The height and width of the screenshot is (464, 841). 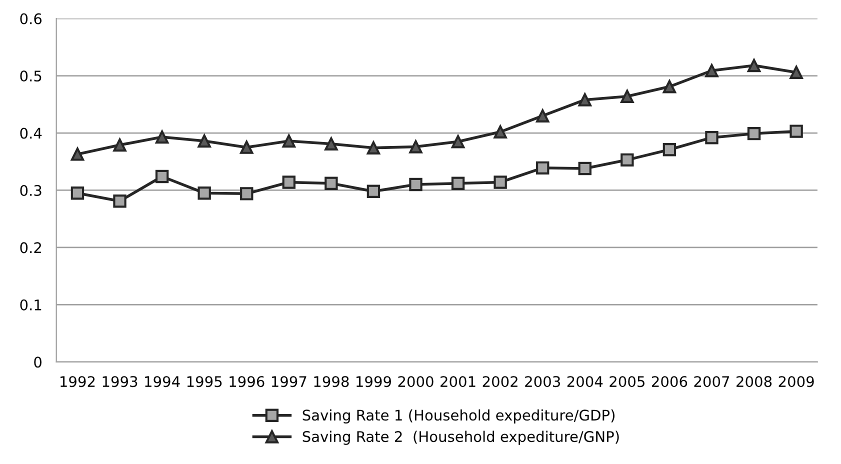 I want to click on legend-label: Saving Rate 1 (Household expediture/GDP), so click(x=458, y=416).